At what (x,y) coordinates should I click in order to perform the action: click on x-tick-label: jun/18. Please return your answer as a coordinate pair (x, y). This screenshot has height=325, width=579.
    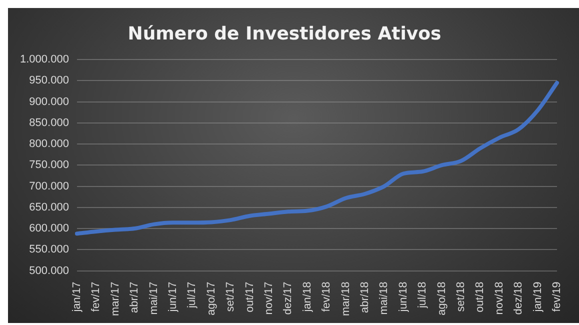
    Looking at the image, I should click on (403, 297).